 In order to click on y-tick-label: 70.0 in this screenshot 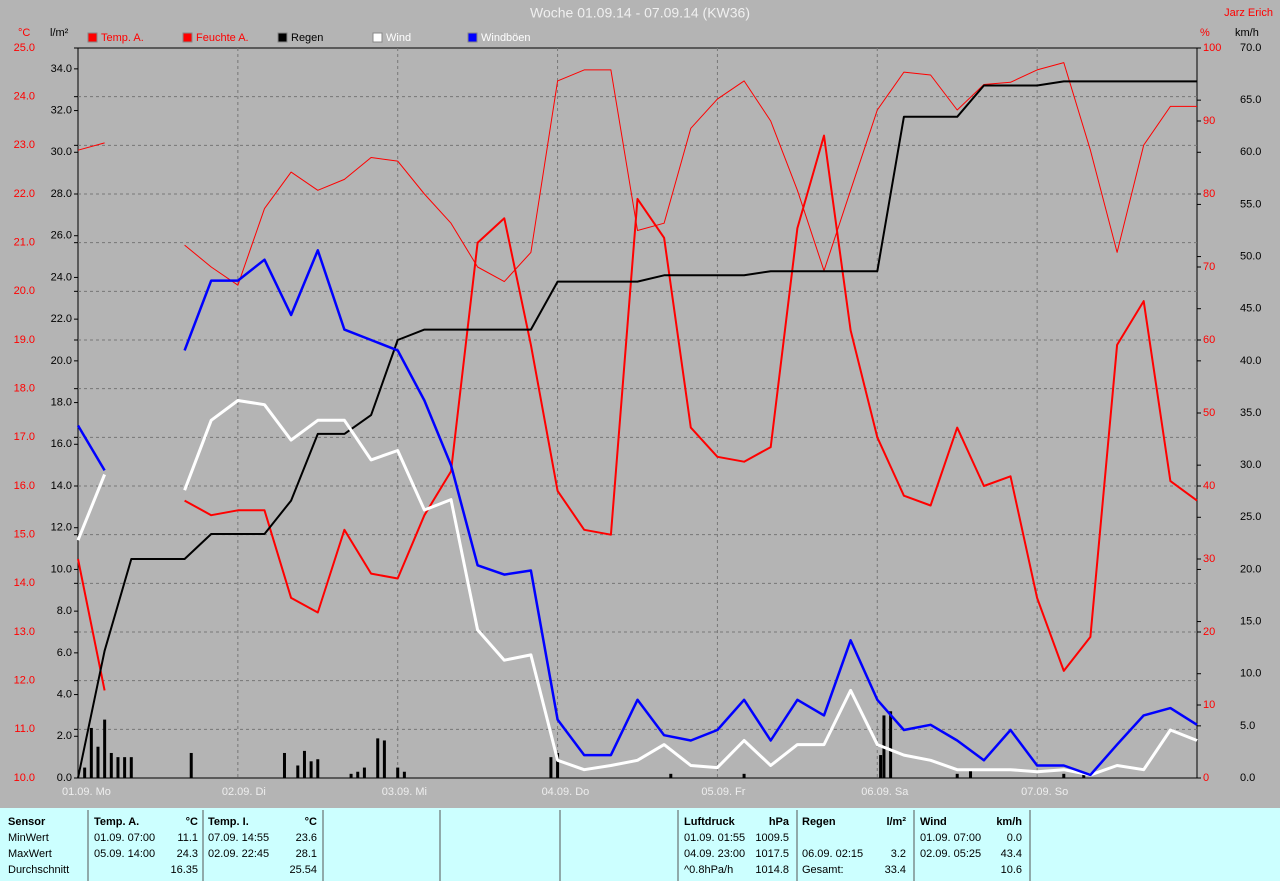, I will do `click(1250, 48)`.